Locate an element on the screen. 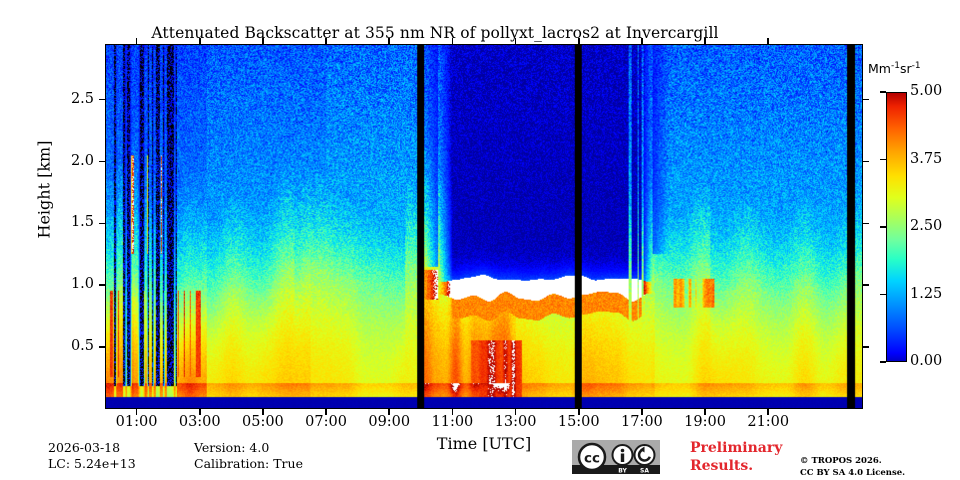 This screenshot has width=960, height=480. colorbar-tick-label: 1.25 is located at coordinates (926, 293).